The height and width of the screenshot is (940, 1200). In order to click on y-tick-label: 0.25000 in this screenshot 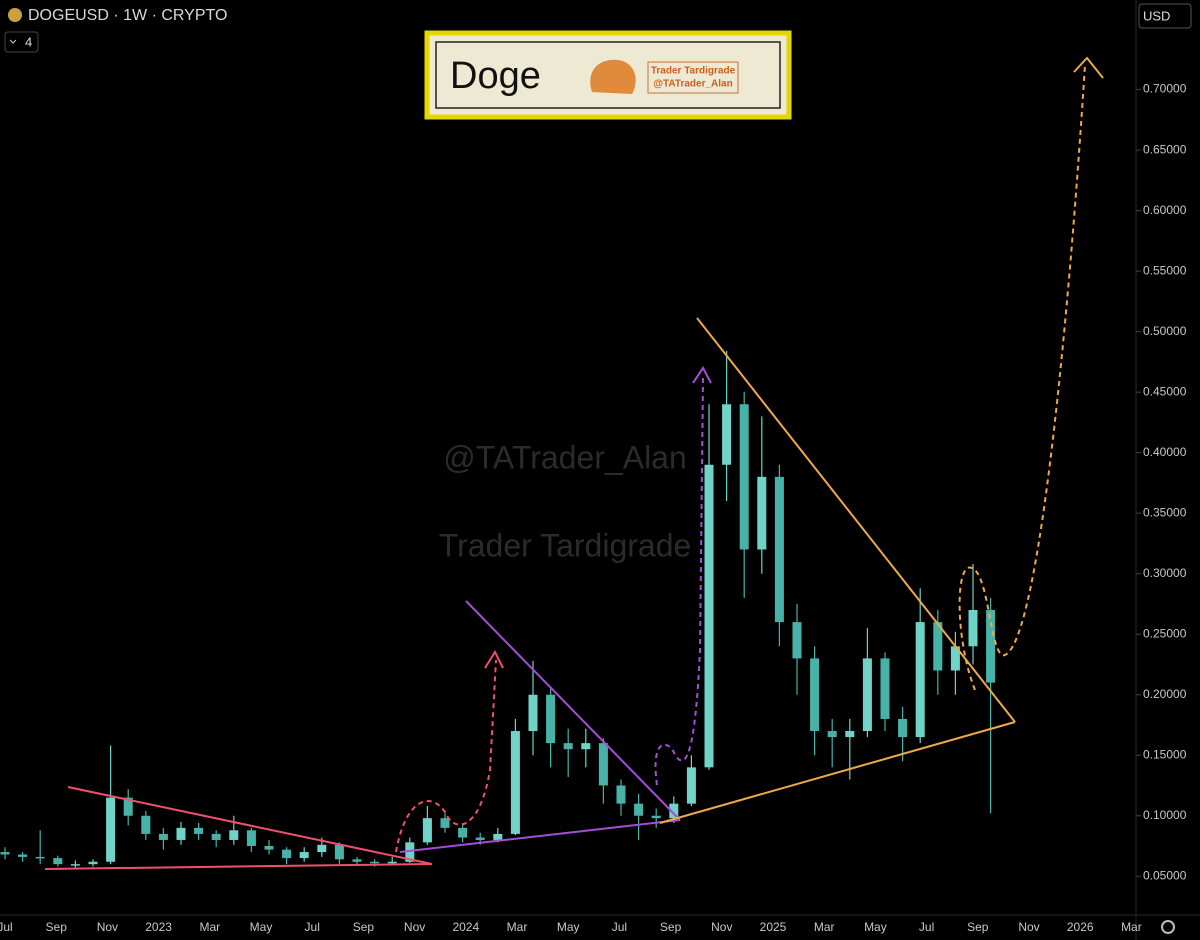, I will do `click(1165, 633)`.